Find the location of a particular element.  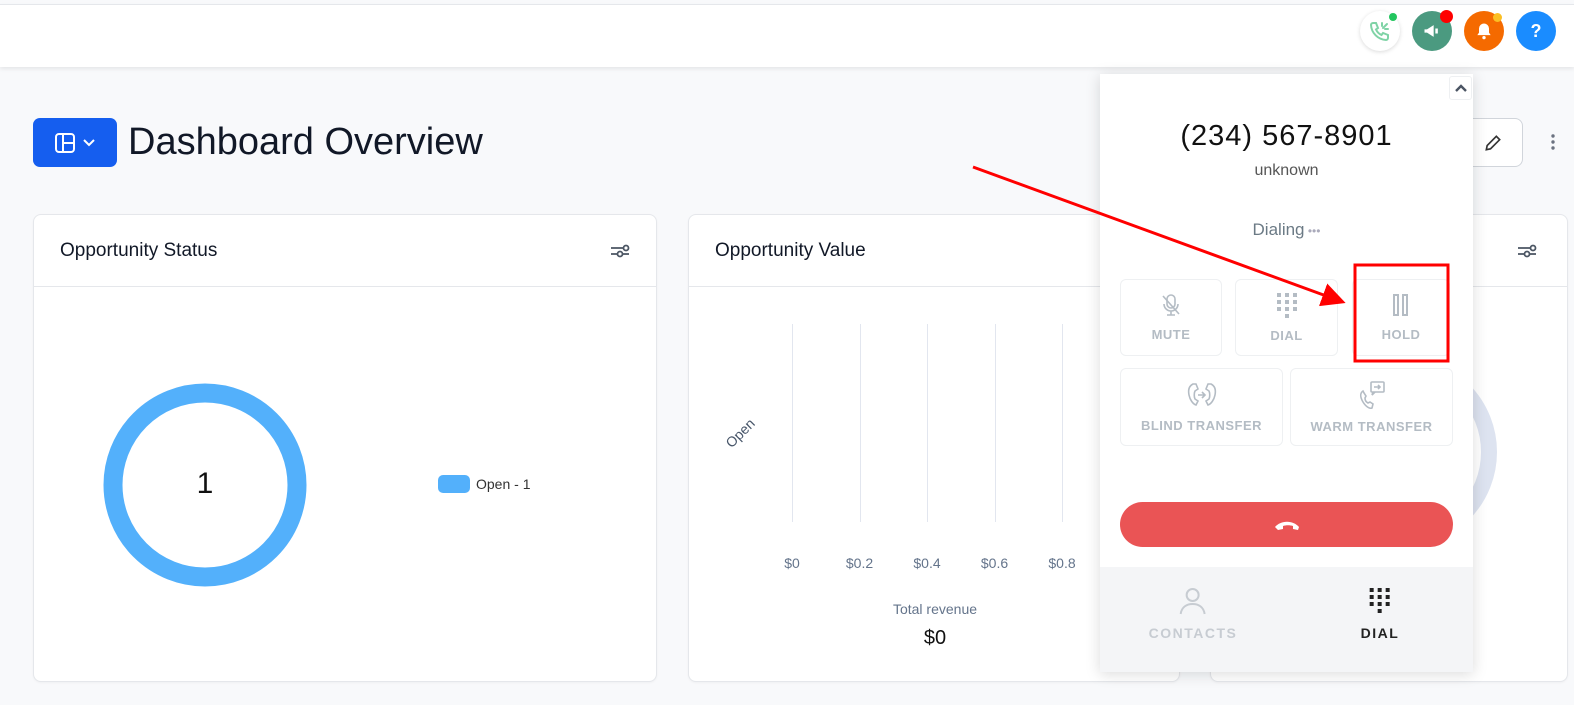

collapse-button is located at coordinates (1460, 88).